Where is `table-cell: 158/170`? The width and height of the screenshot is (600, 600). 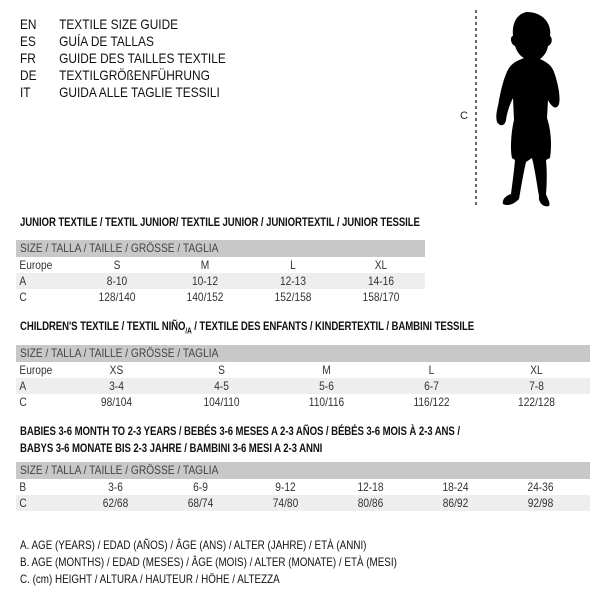
table-cell: 158/170 is located at coordinates (381, 297).